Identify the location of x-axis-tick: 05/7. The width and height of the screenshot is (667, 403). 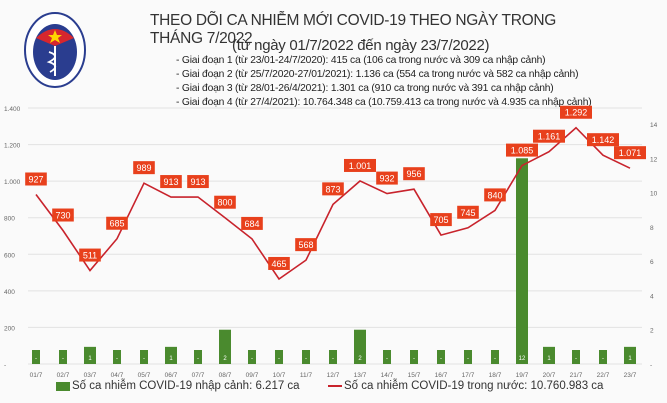
(144, 375).